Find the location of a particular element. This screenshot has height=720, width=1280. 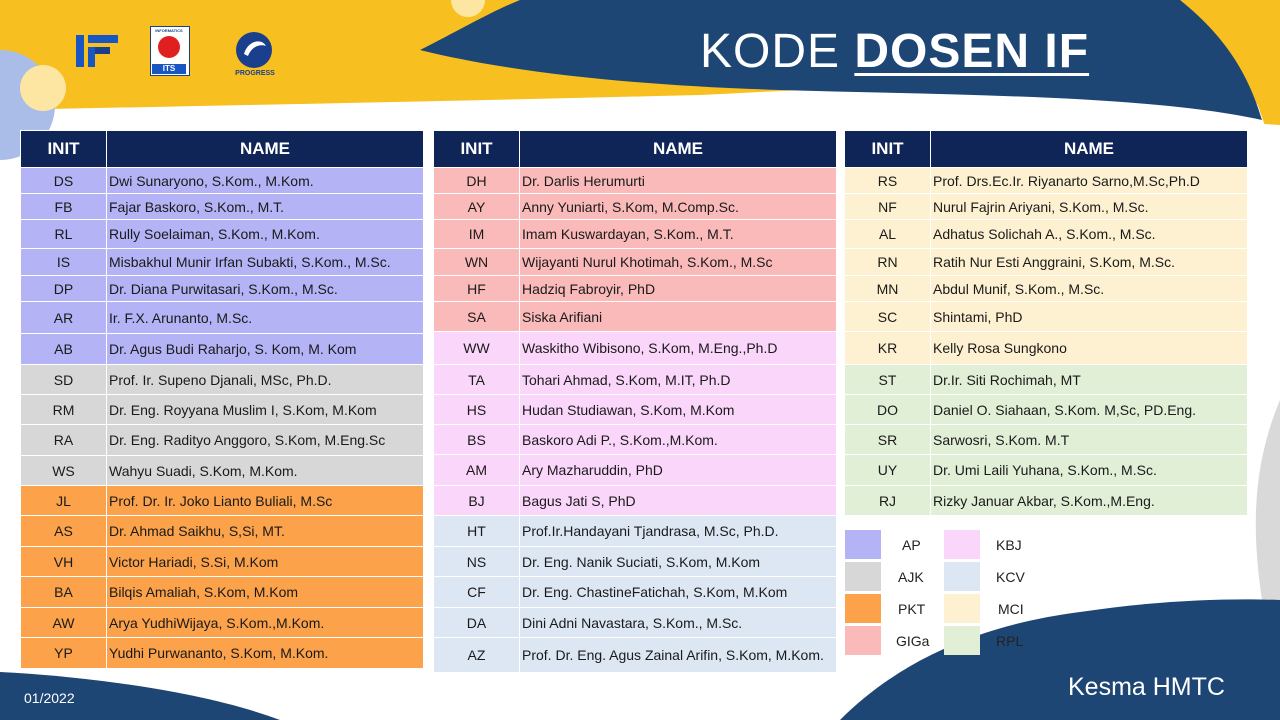

init-cell: KR is located at coordinates (887, 348).